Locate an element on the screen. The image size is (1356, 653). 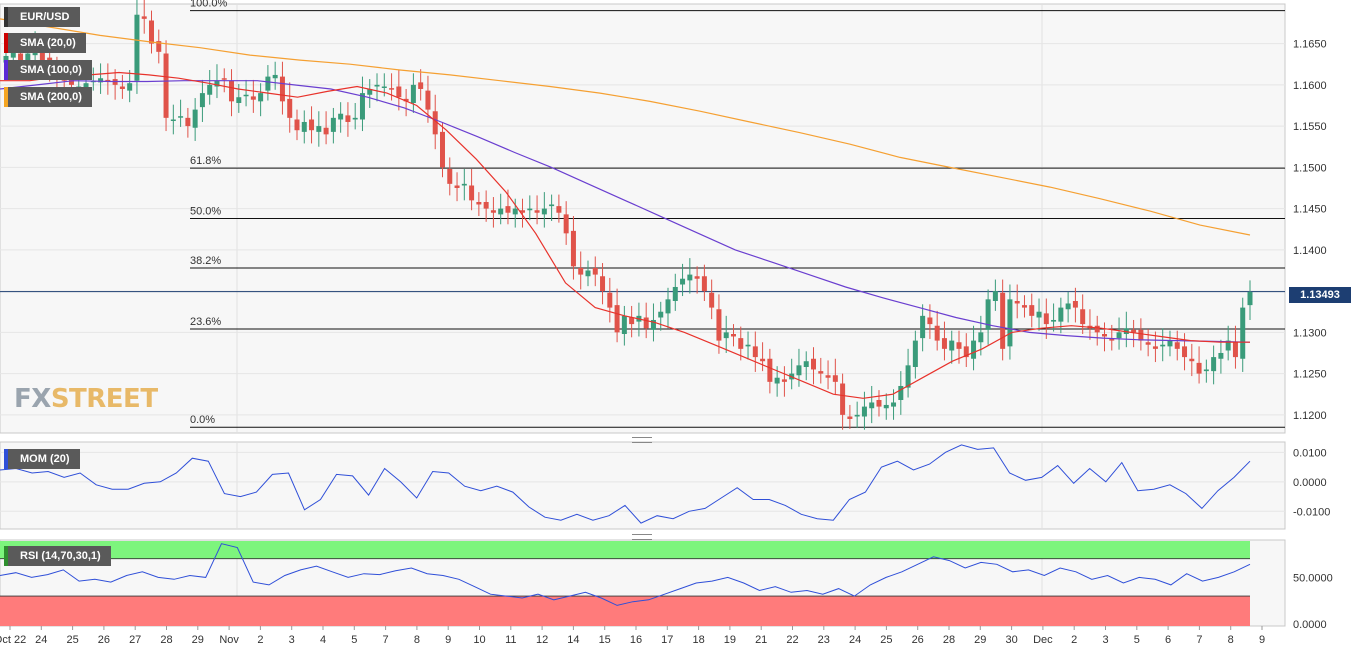
mom-axis-tick-label: 0.0000 is located at coordinates (1310, 483).